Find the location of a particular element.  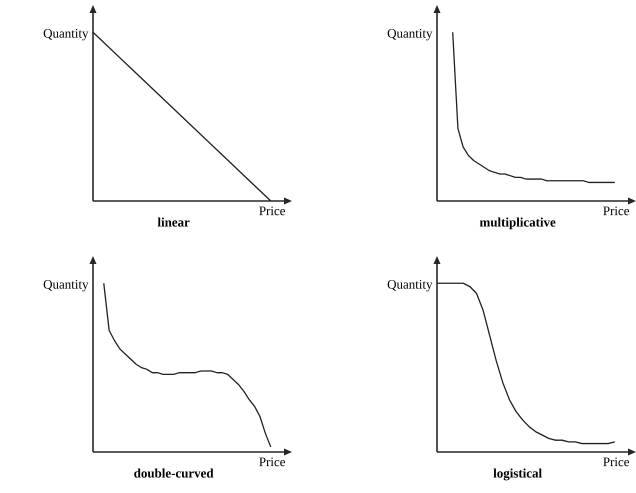

text: logistical is located at coordinates (517, 474).